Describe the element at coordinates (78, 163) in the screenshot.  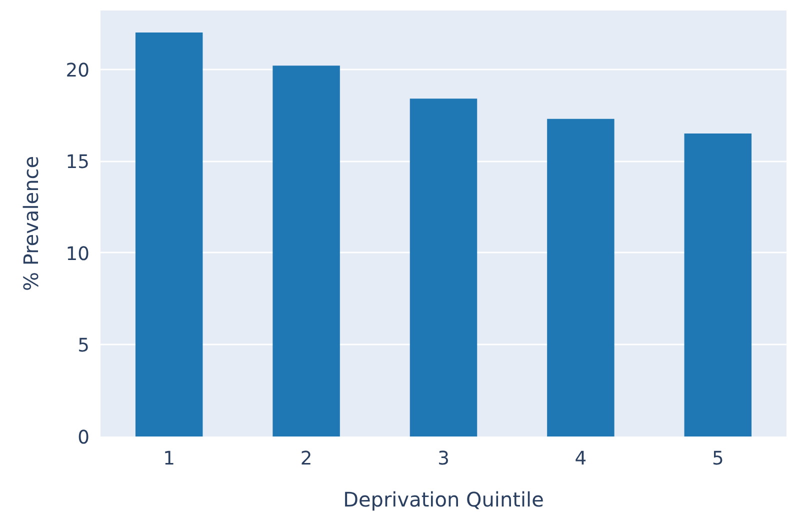
I see `y-tick-label: 15` at that location.